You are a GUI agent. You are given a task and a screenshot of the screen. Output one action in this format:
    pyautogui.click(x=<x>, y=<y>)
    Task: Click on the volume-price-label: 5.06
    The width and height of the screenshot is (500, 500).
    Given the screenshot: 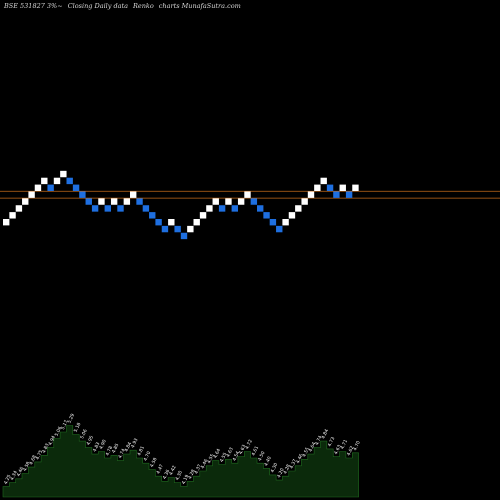 What is the action you would take?
    pyautogui.click(x=59, y=432)
    